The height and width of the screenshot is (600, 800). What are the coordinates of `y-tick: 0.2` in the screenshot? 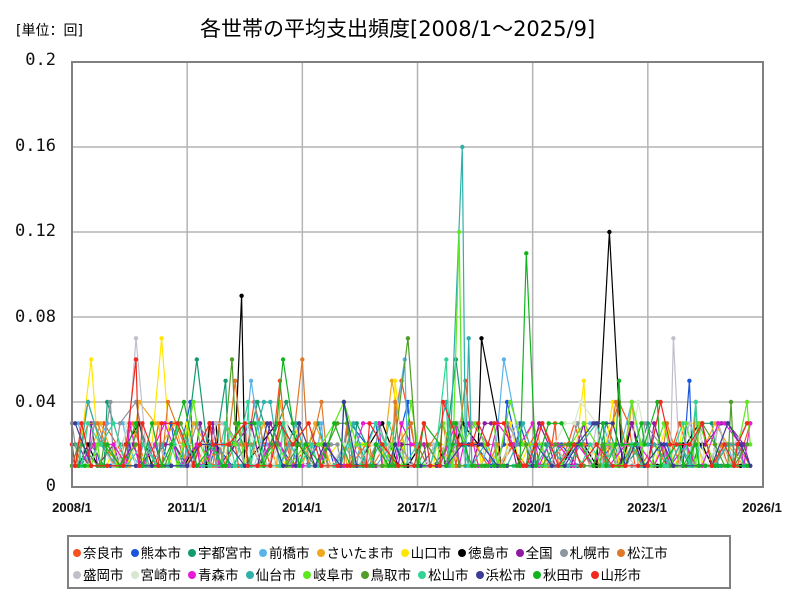 It's located at (40, 60).